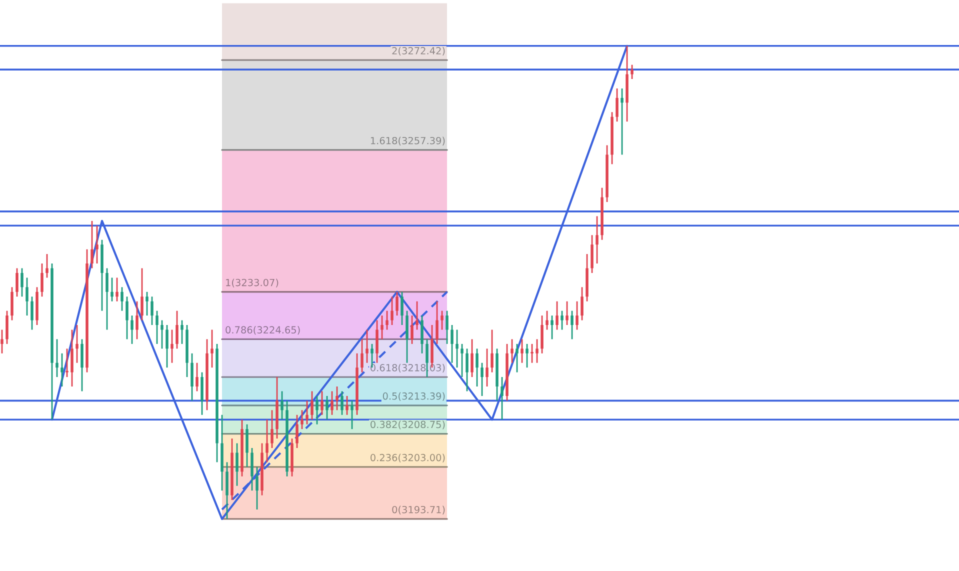 The height and width of the screenshot is (571, 959). What do you see at coordinates (407, 458) in the screenshot?
I see `band-label: 0.236(3203.00)` at bounding box center [407, 458].